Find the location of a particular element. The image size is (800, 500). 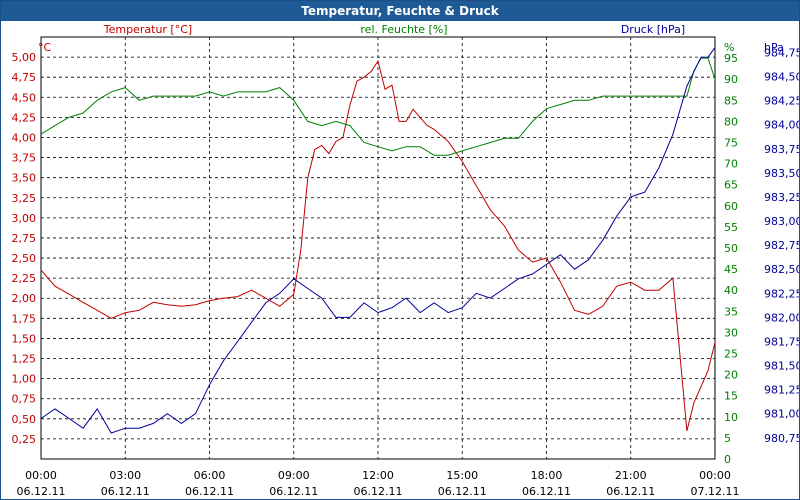

pressure-tick-label: 983,75 is located at coordinates (781, 149).